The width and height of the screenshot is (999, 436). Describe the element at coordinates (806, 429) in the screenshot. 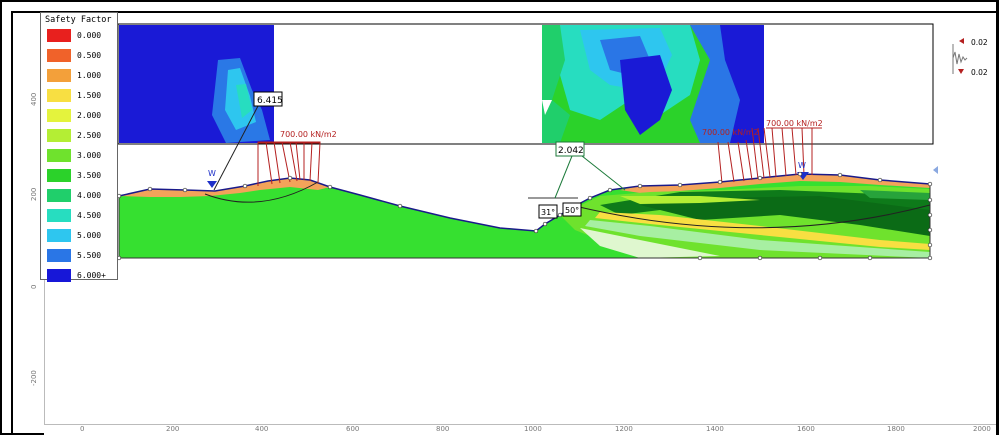

I see `x-tick-1600: 1600` at that location.